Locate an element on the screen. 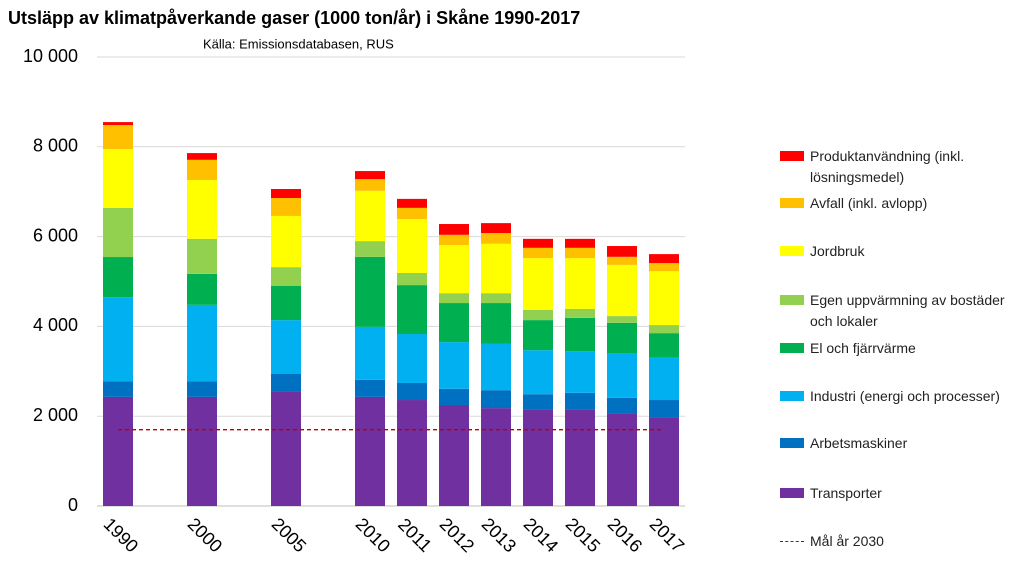 The height and width of the screenshot is (576, 1024). legend-item: Arbetsmaskiner is located at coordinates (902, 455).